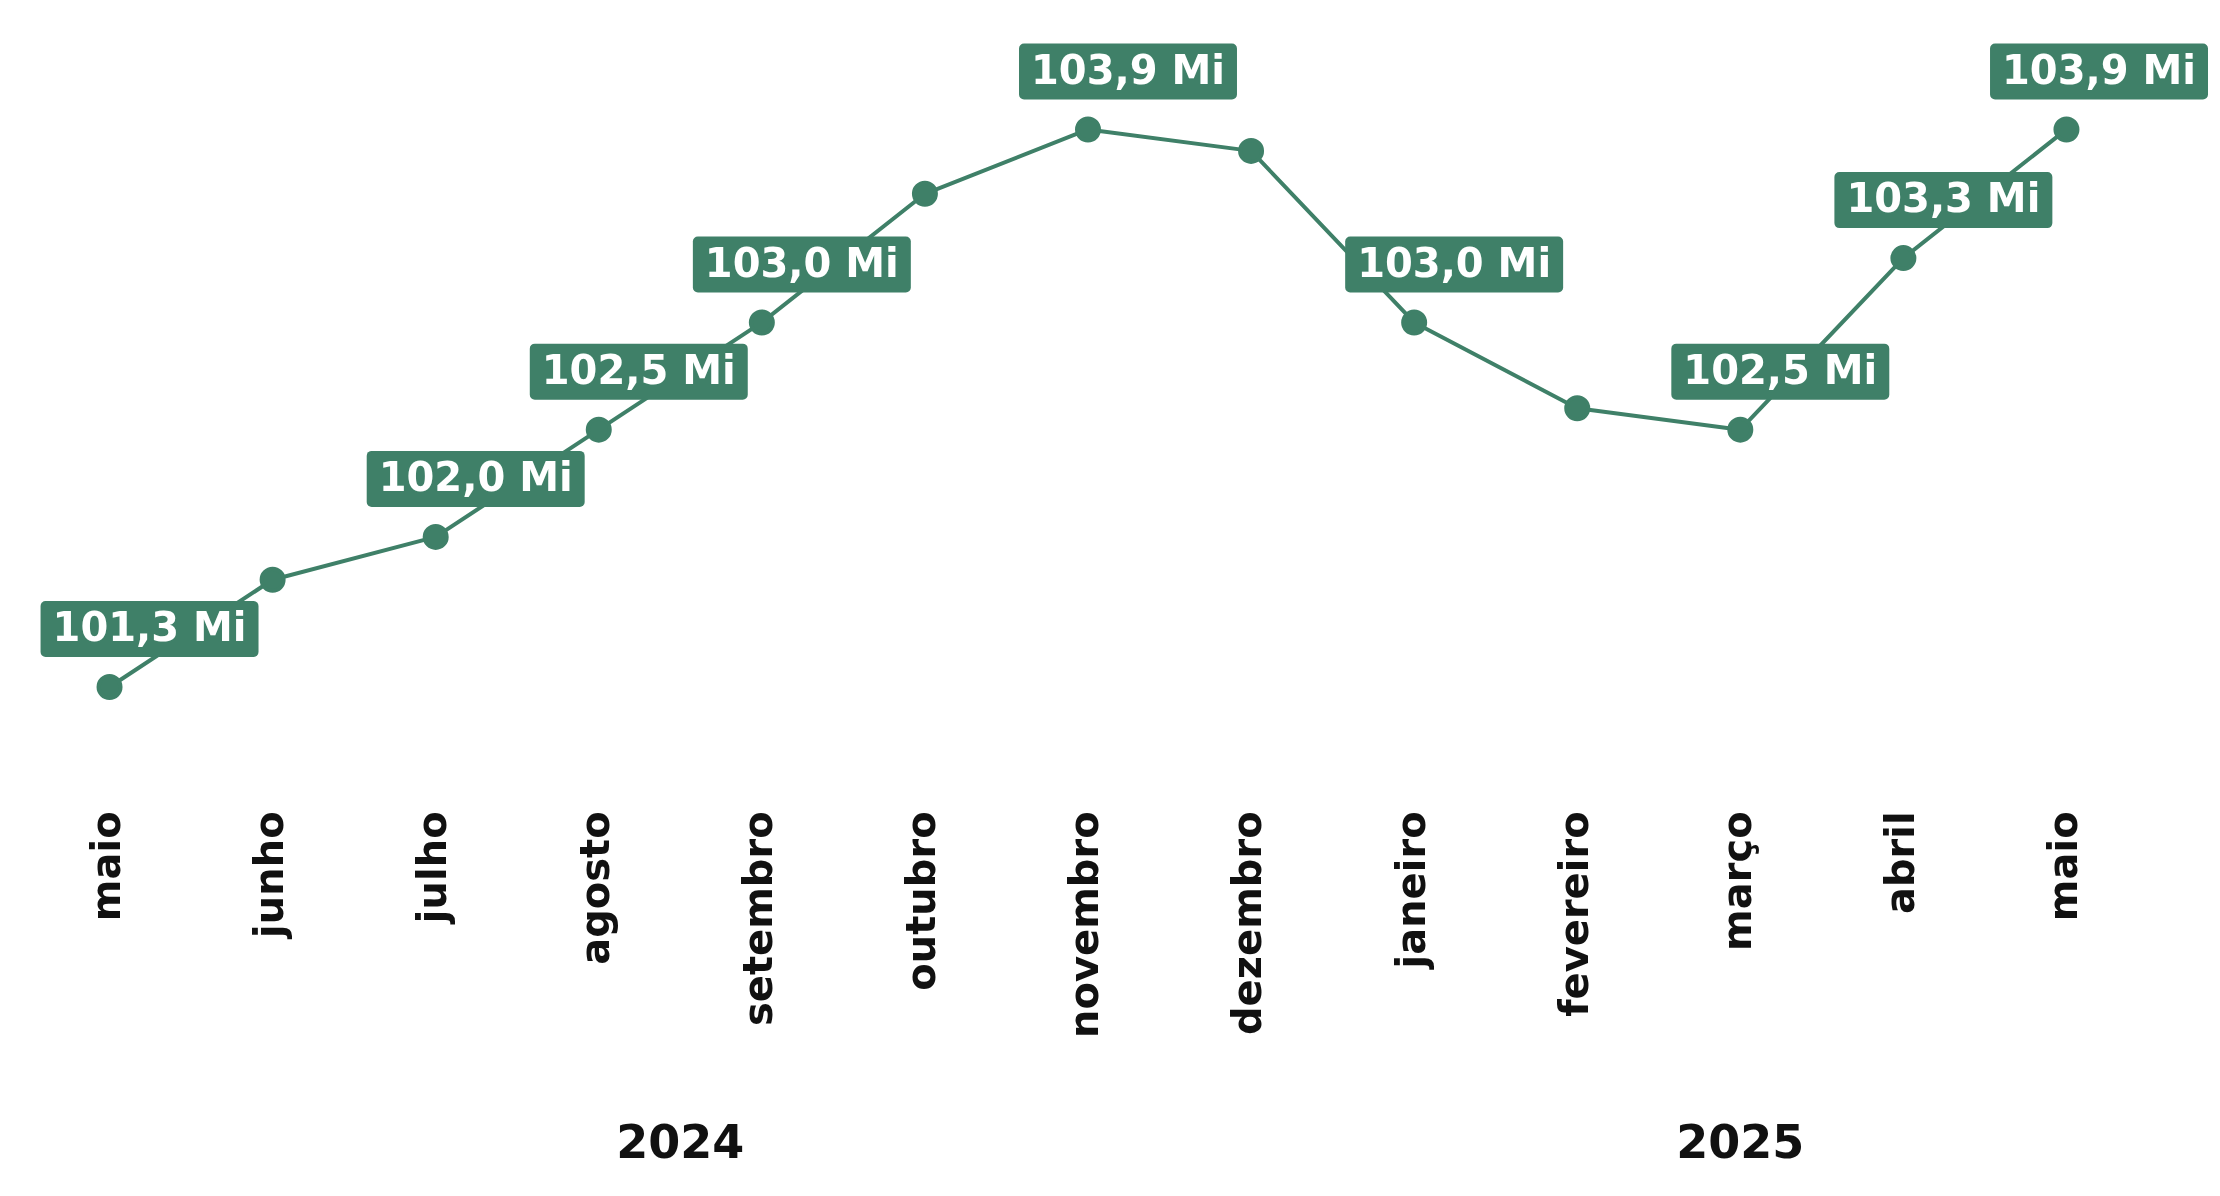 The width and height of the screenshot is (2220, 1196). What do you see at coordinates (269, 875) in the screenshot?
I see `x-tick-label: junho` at bounding box center [269, 875].